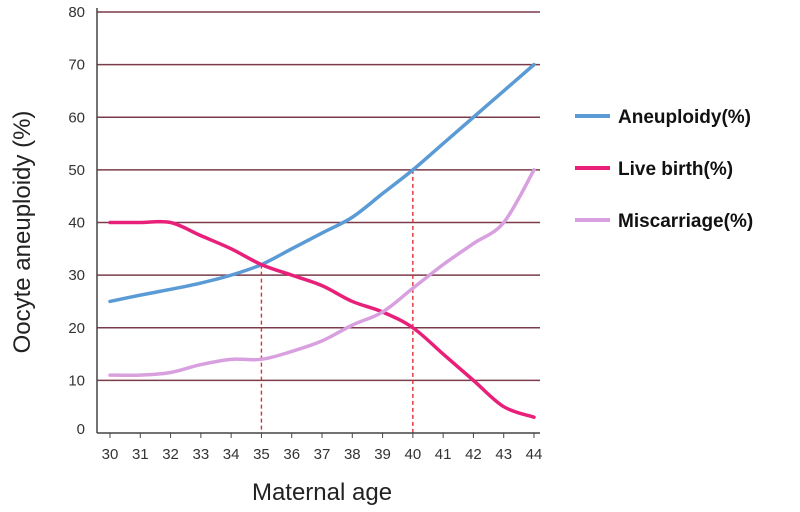 The image size is (800, 512). Describe the element at coordinates (685, 221) in the screenshot. I see `legend-label-3: Miscarriage(%)` at that location.